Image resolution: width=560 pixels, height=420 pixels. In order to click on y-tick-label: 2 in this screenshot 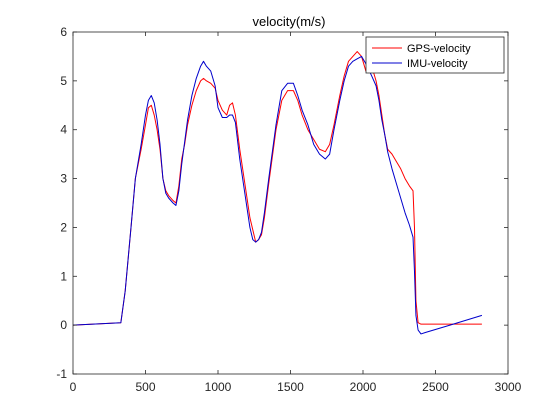, I will do `click(63, 227)`.